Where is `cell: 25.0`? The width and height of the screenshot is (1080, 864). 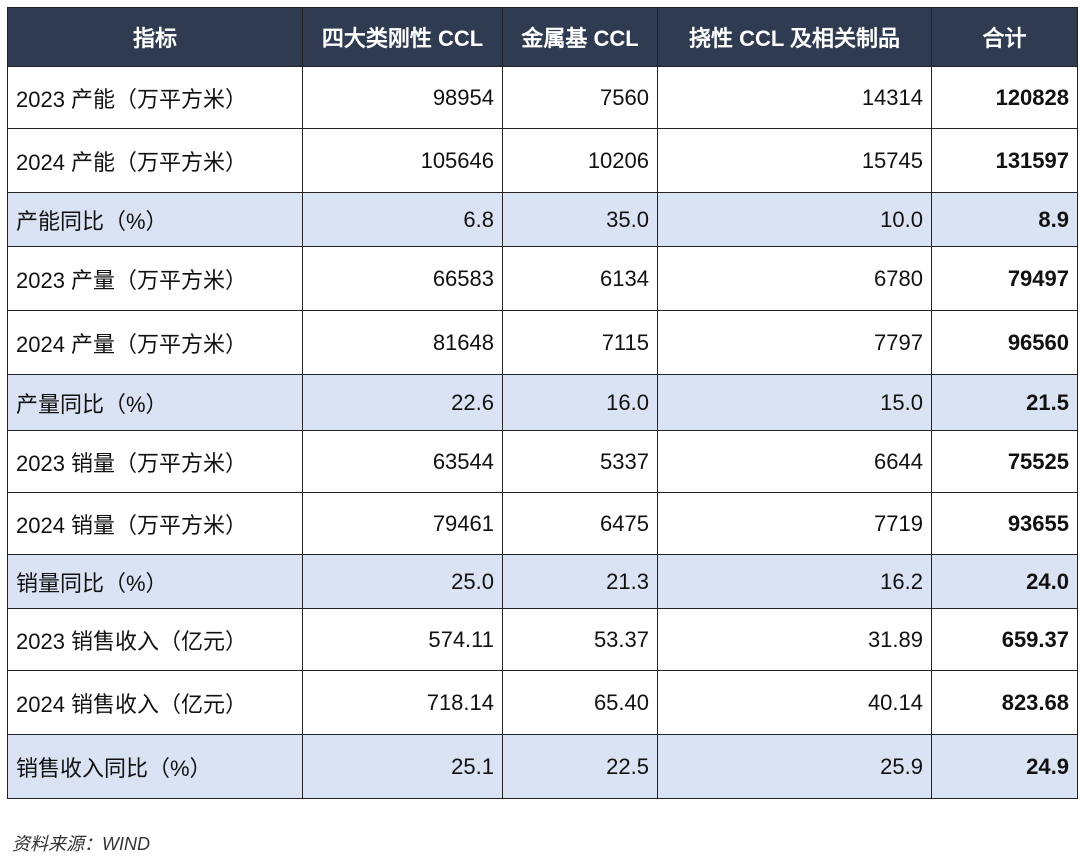 cell: 25.0 is located at coordinates (402, 581).